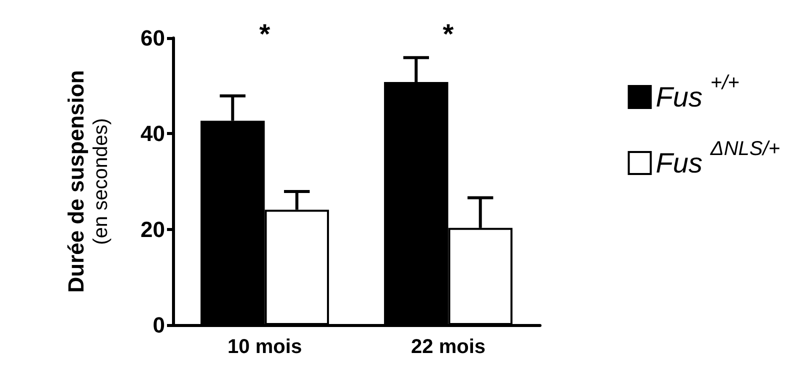 The image size is (803, 379). What do you see at coordinates (152, 229) in the screenshot?
I see `y-tick-label: 20` at bounding box center [152, 229].